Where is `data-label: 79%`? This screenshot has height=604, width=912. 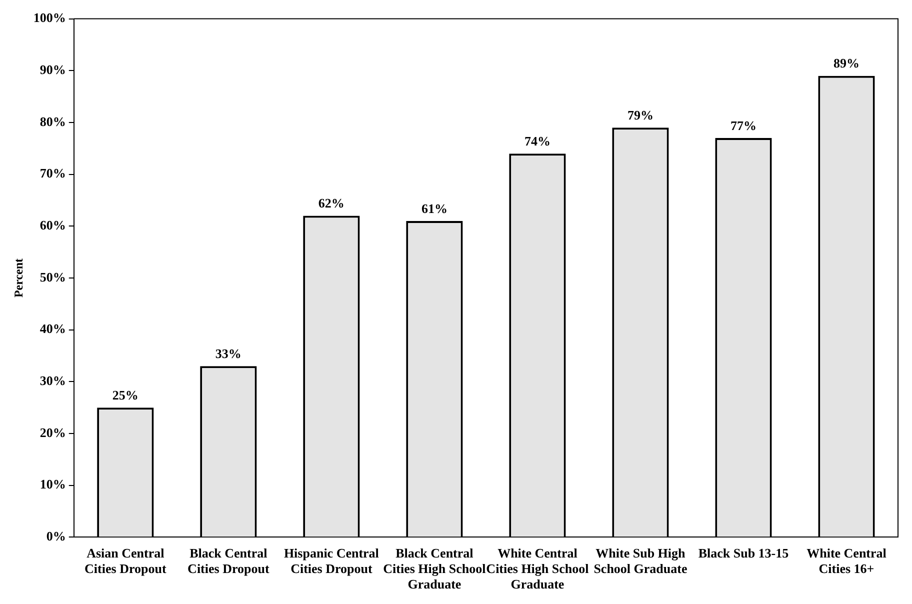
data-label: 79% is located at coordinates (640, 115).